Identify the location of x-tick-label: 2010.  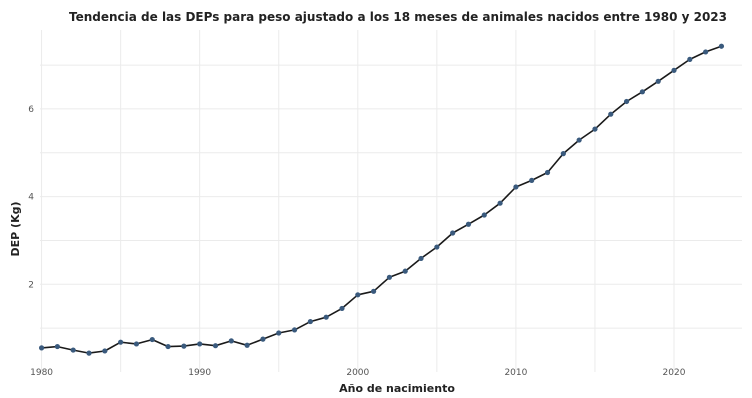
(515, 373).